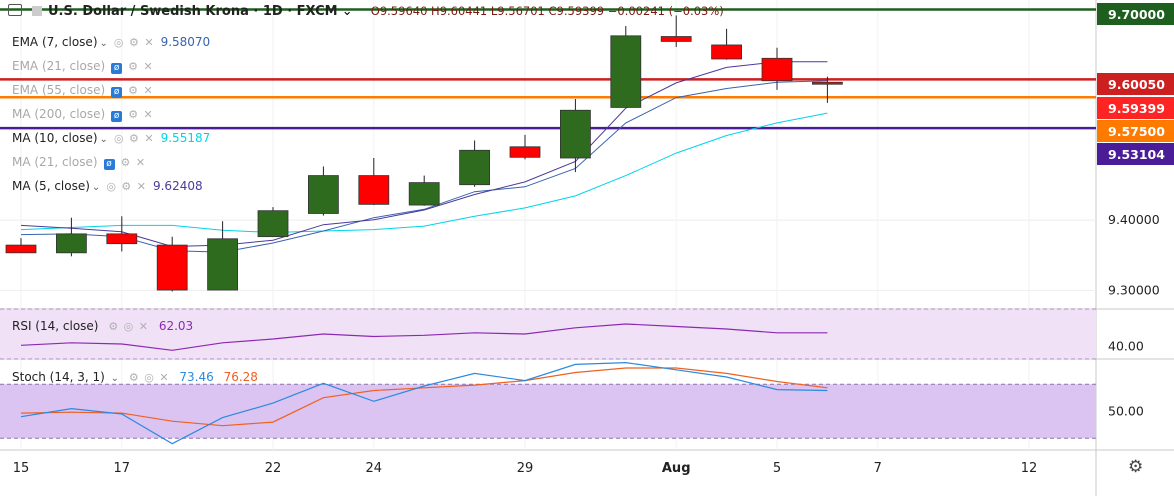 Image resolution: width=1174 pixels, height=496 pixels. What do you see at coordinates (193, 11) in the screenshot?
I see `symbol-title: U.S. Dollar / Swedish Krona · 1D · FXCM` at bounding box center [193, 11].